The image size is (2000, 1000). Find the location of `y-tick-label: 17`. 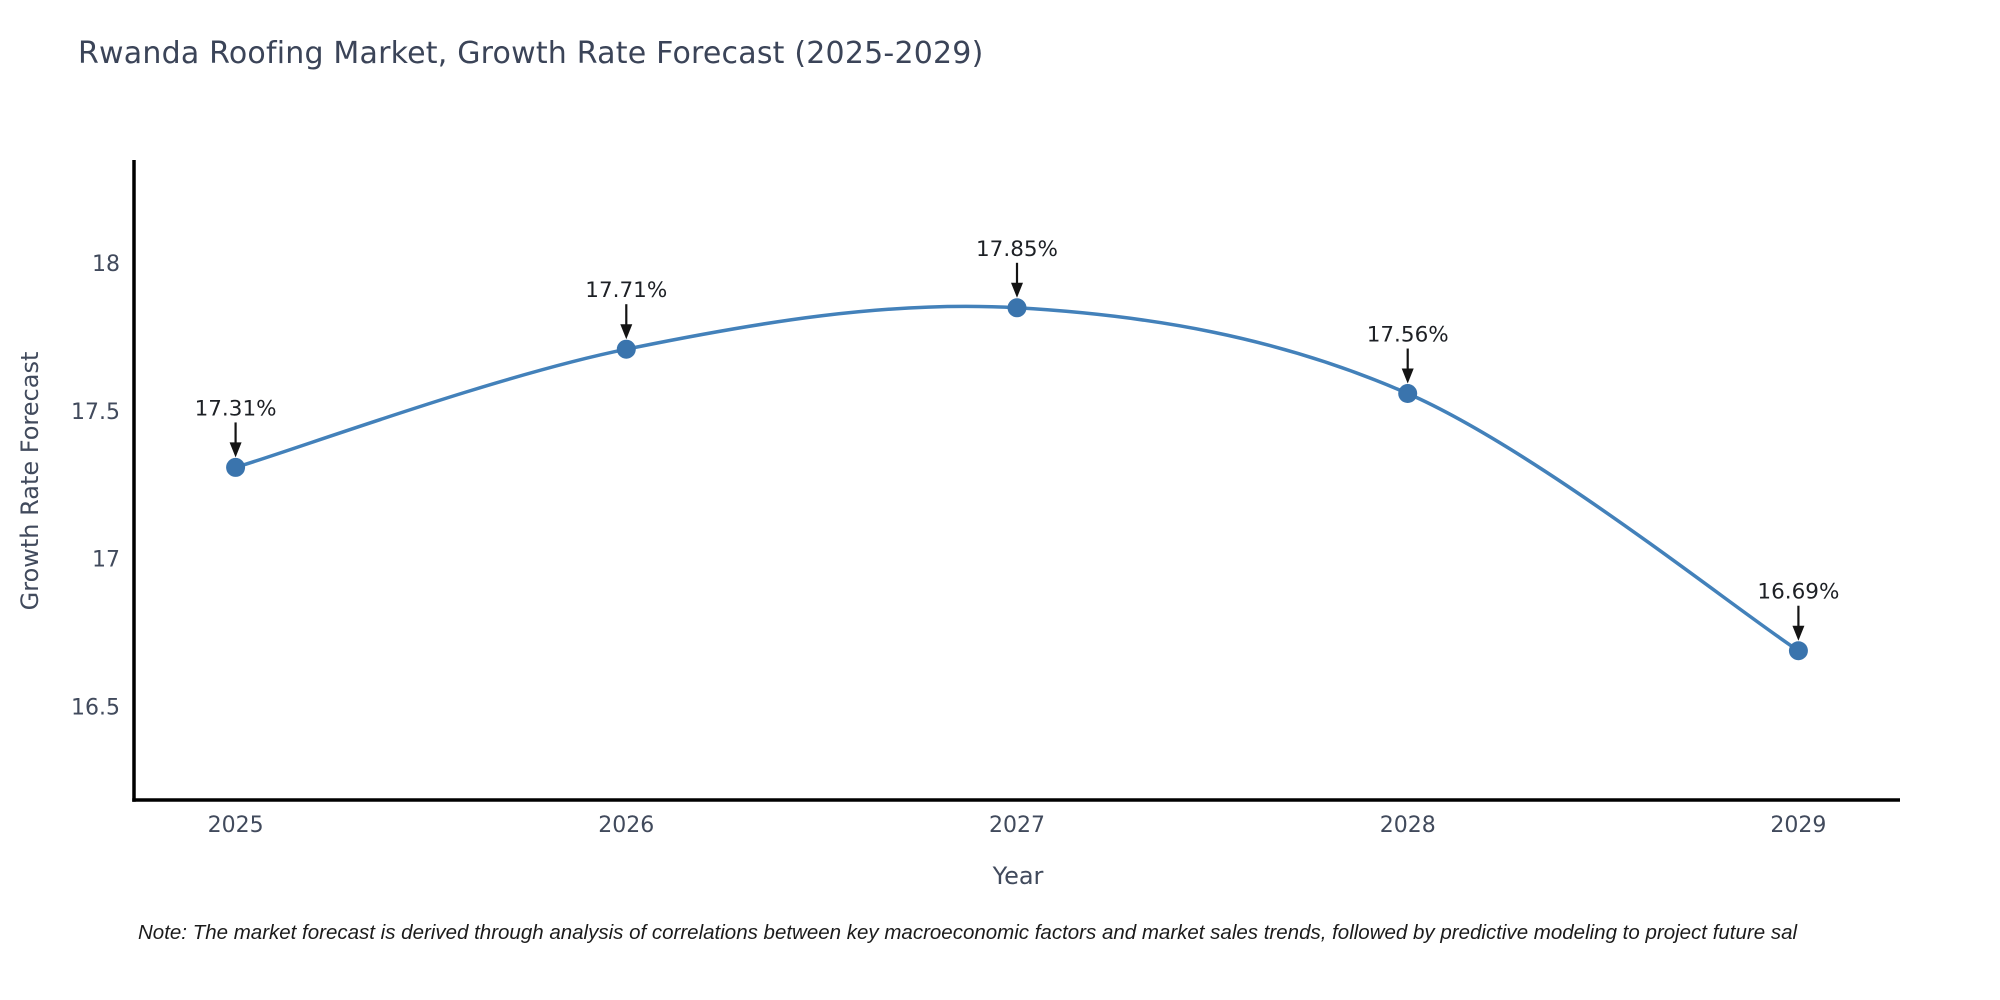

y-tick-label: 17 is located at coordinates (106, 560).